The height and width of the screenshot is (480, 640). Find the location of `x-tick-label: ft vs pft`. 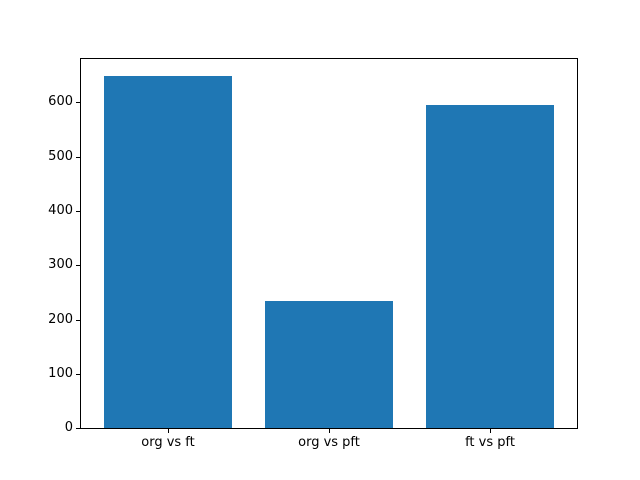

x-tick-label: ft vs pft is located at coordinates (490, 442).